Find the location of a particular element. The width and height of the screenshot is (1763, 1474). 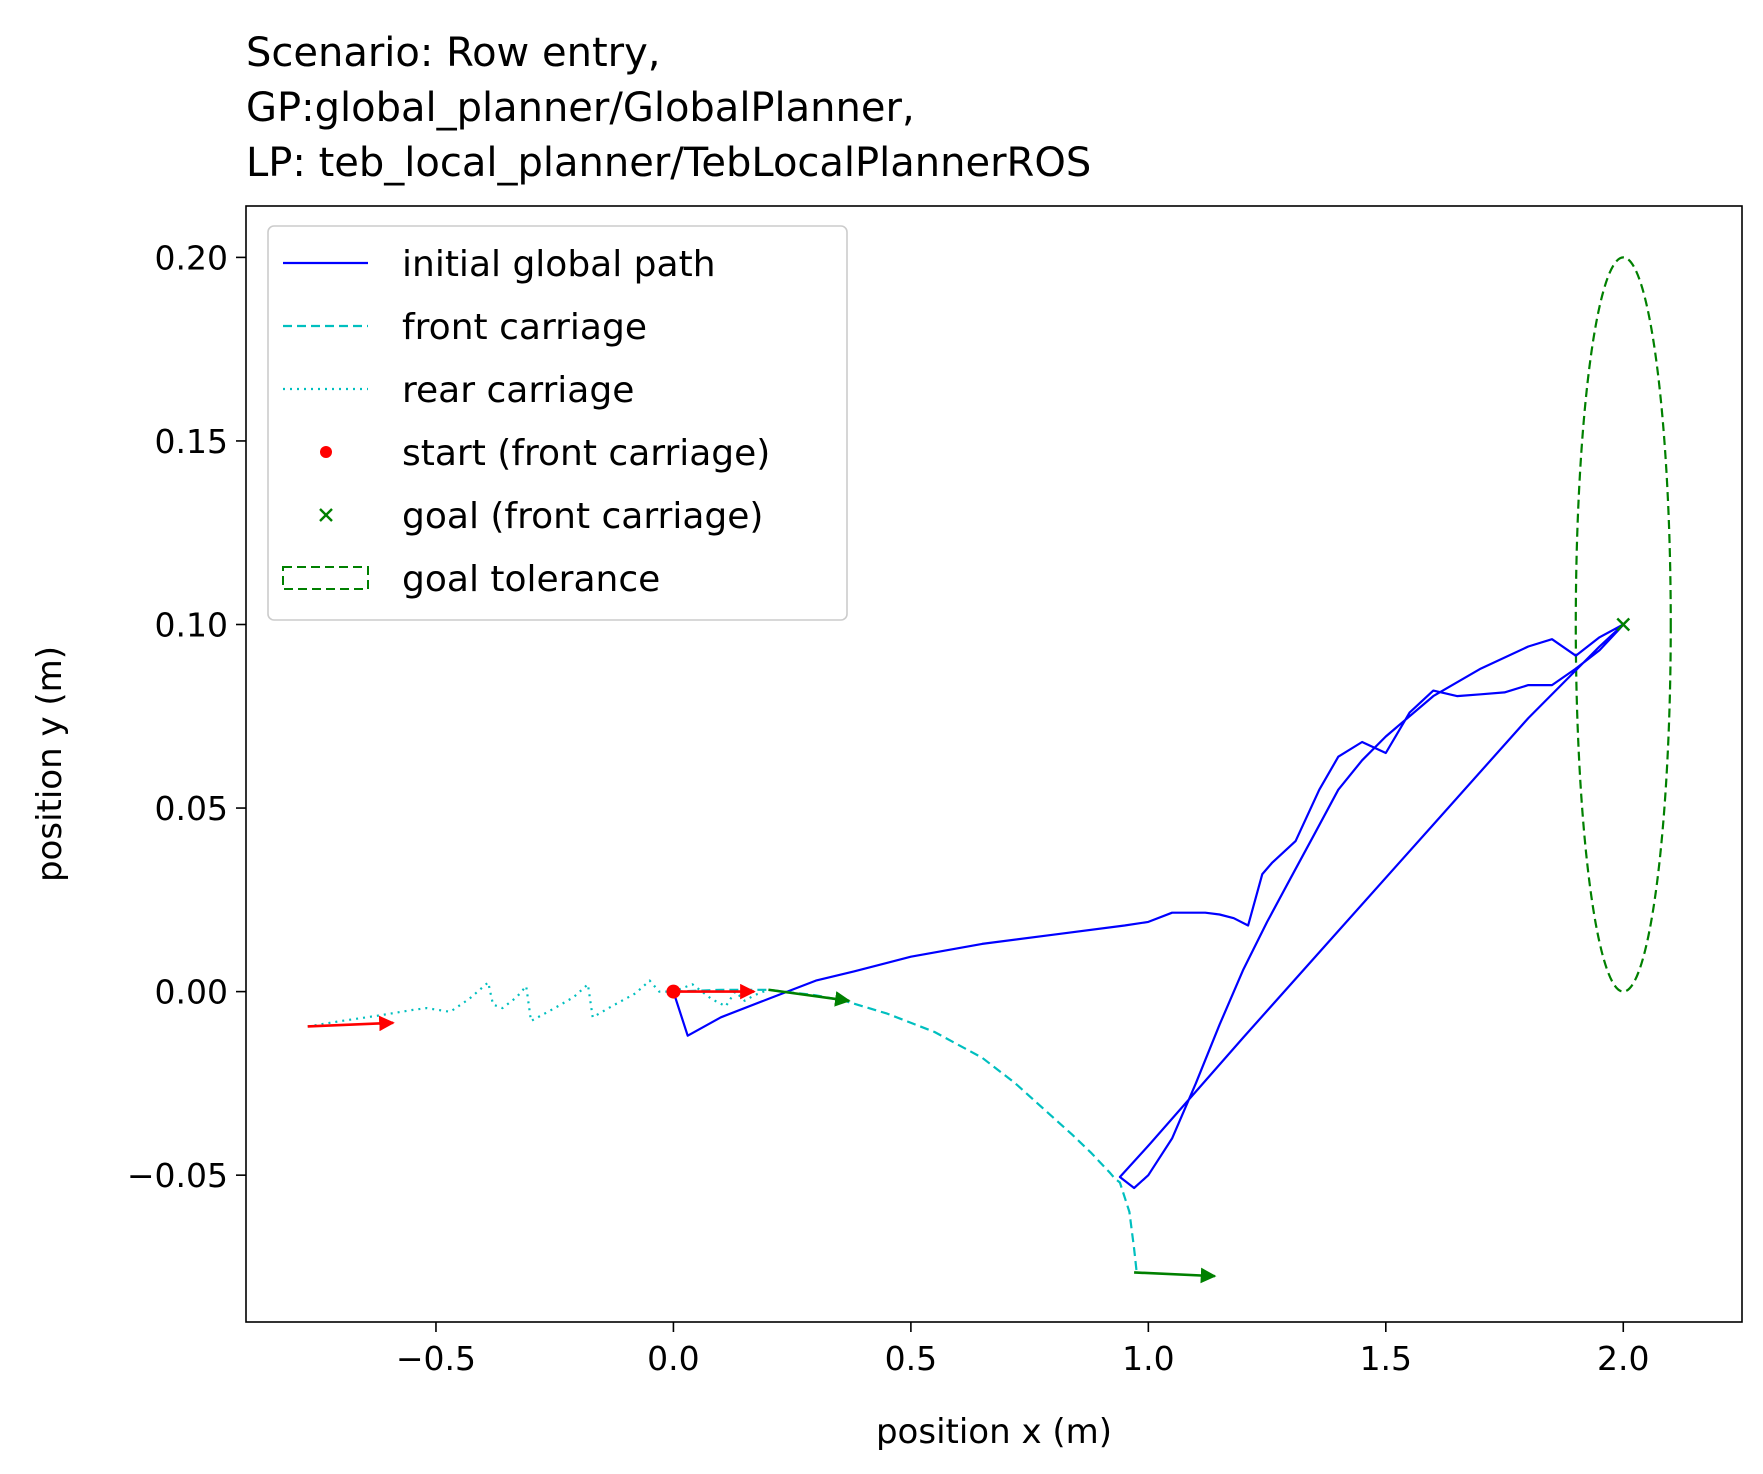

y-tick-label: 0.00 is located at coordinates (191, 992).